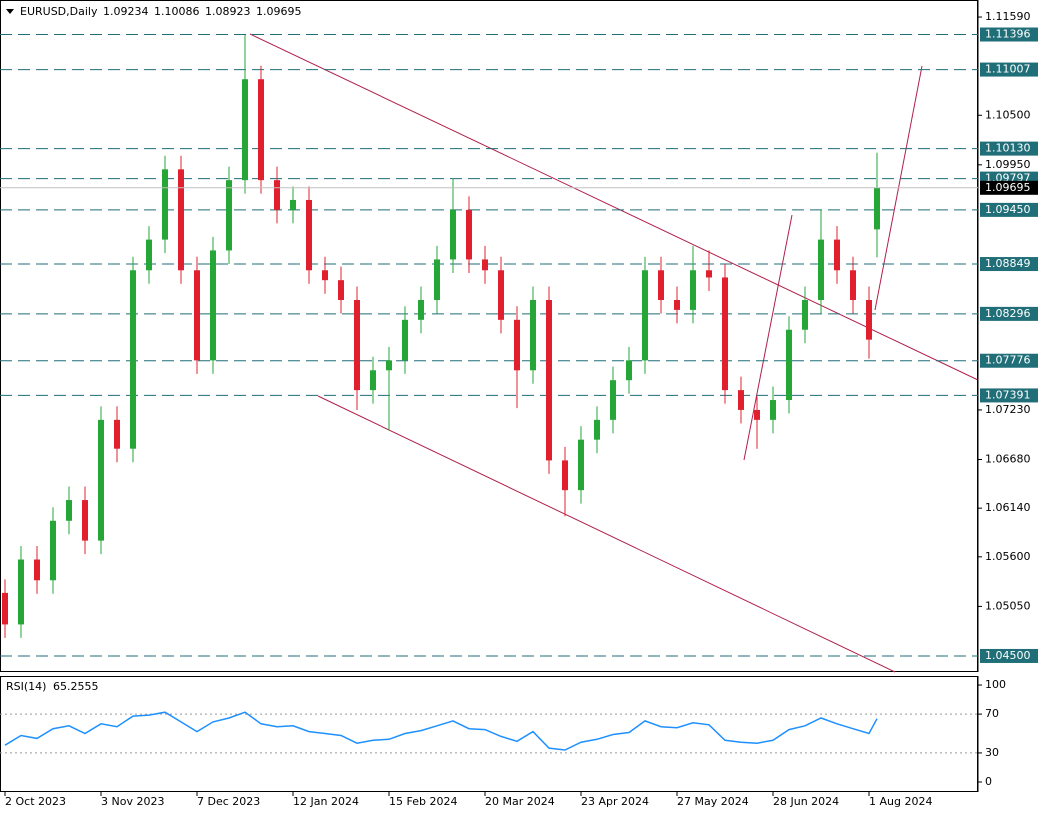  Describe the element at coordinates (228, 11) in the screenshot. I see `header-low: 1.08923` at that location.